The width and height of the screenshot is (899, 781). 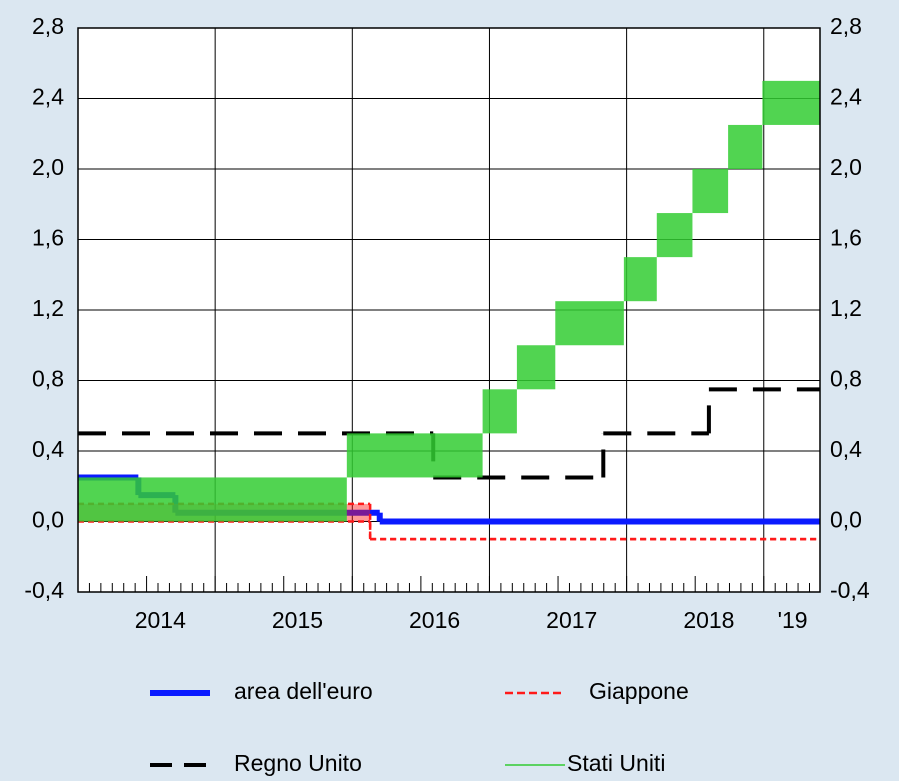 I want to click on y2-tick-label: 1,6, so click(x=846, y=238).